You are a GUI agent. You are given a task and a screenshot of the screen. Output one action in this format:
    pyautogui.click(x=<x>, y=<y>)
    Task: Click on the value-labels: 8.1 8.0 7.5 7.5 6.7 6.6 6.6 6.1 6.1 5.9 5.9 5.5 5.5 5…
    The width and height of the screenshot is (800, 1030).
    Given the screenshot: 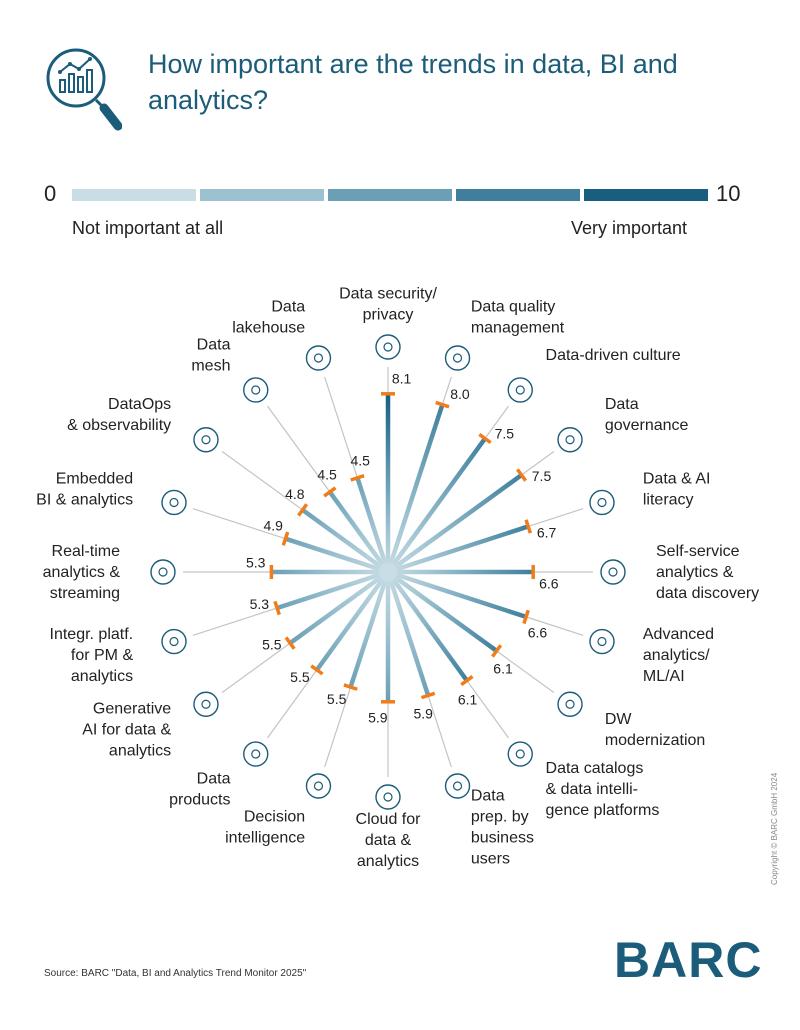 What is the action you would take?
    pyautogui.click(x=402, y=547)
    